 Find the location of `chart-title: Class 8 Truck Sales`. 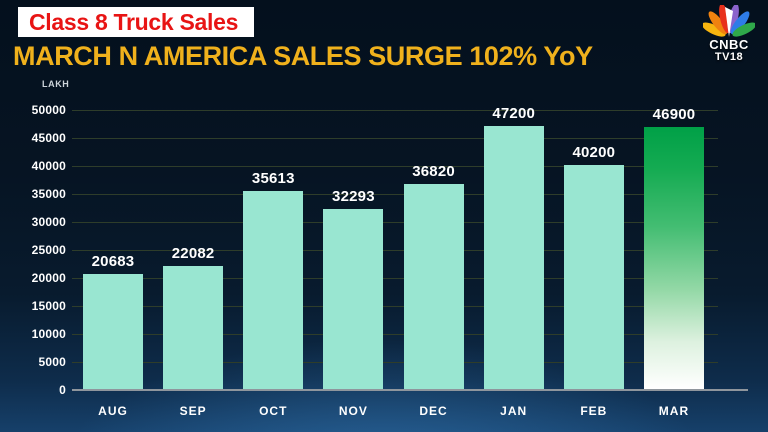

chart-title: Class 8 Truck Sales is located at coordinates (134, 21).